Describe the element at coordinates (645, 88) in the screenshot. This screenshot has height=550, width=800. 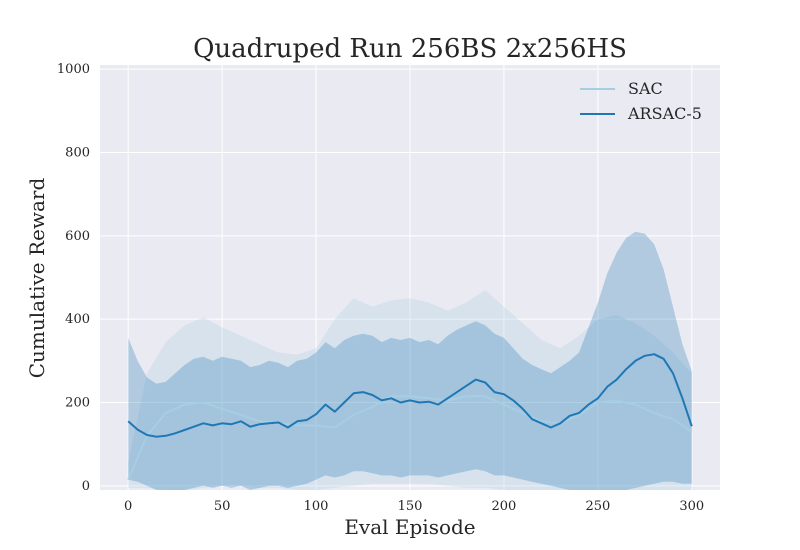
I see `legend-label-sac: SAC` at that location.